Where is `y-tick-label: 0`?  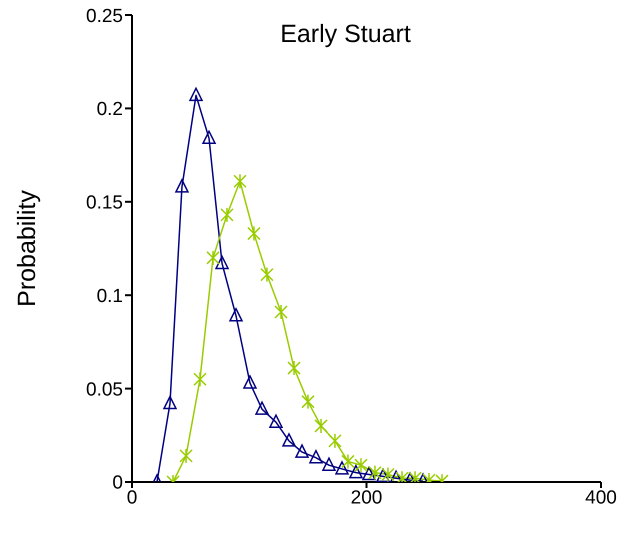 y-tick-label: 0 is located at coordinates (117, 483).